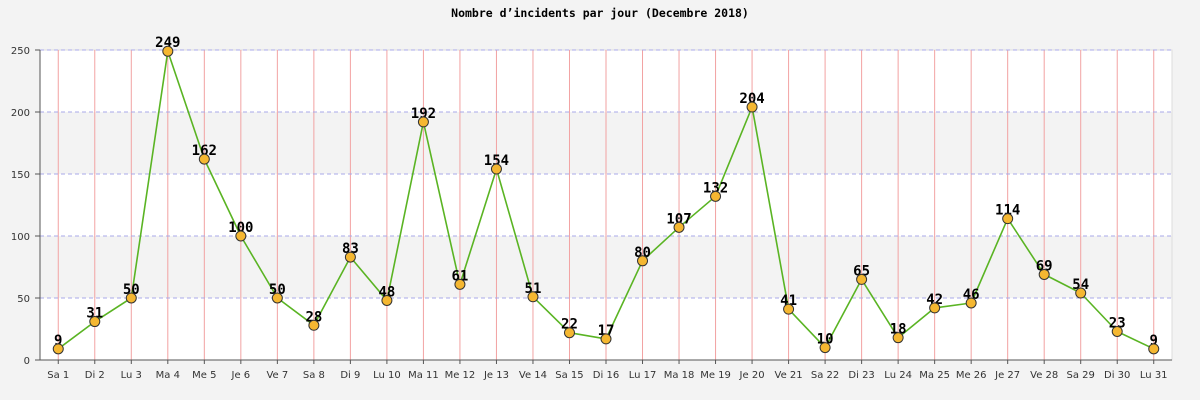 This screenshot has height=400, width=1200. What do you see at coordinates (496, 161) in the screenshot?
I see `data-label: 154` at bounding box center [496, 161].